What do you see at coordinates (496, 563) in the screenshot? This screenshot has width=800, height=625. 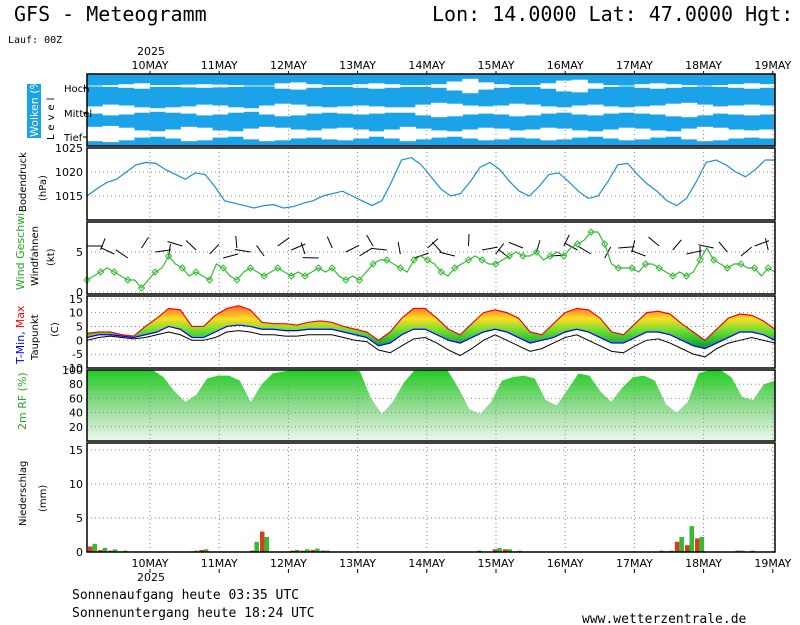 I see `date-tick-label: 15MAY` at bounding box center [496, 563].